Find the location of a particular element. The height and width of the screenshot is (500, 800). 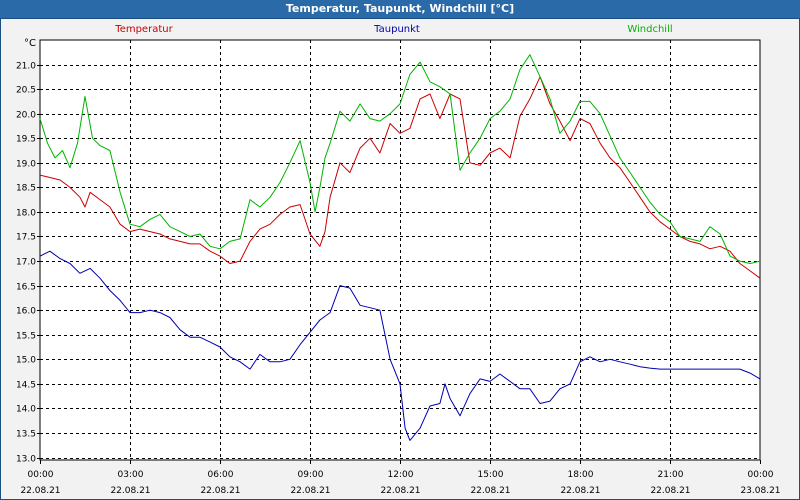

y-tick-label: 18.5 is located at coordinates (26, 189).